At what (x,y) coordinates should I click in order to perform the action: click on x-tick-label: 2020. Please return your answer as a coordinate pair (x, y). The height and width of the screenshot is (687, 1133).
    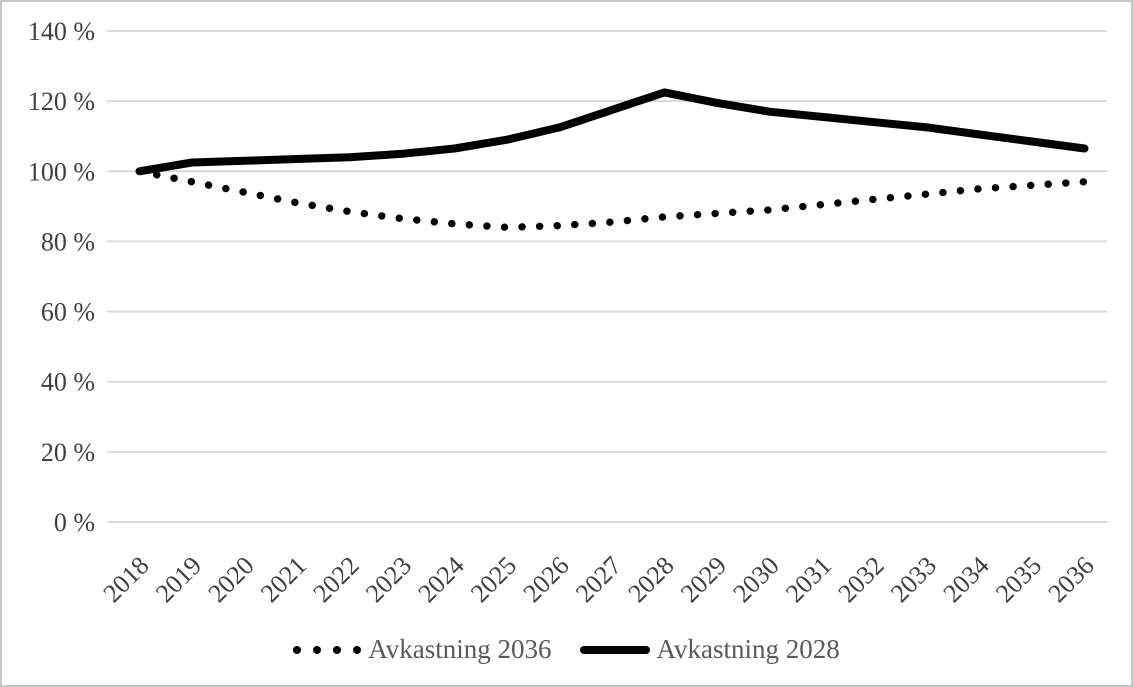
    Looking at the image, I should click on (230, 579).